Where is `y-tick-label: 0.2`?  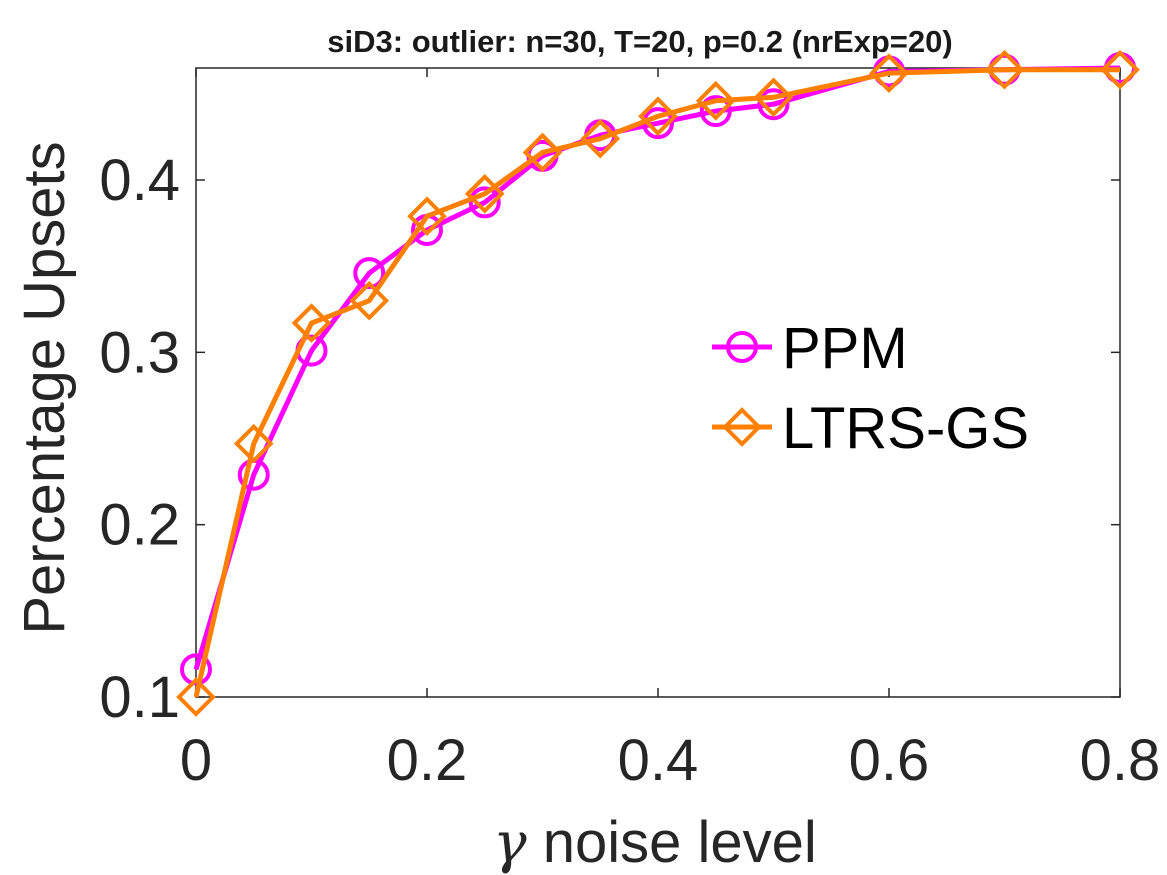
y-tick-label: 0.2 is located at coordinates (139, 525).